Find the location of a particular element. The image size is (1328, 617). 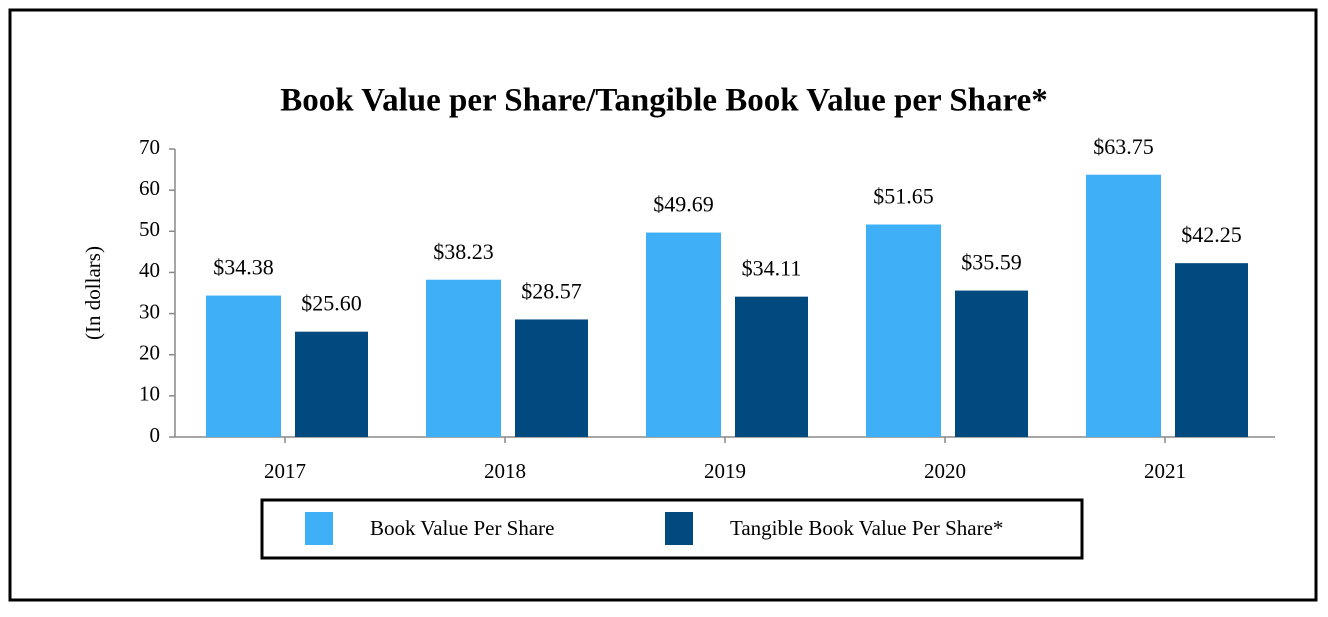

value-label: $51.65 is located at coordinates (903, 196).